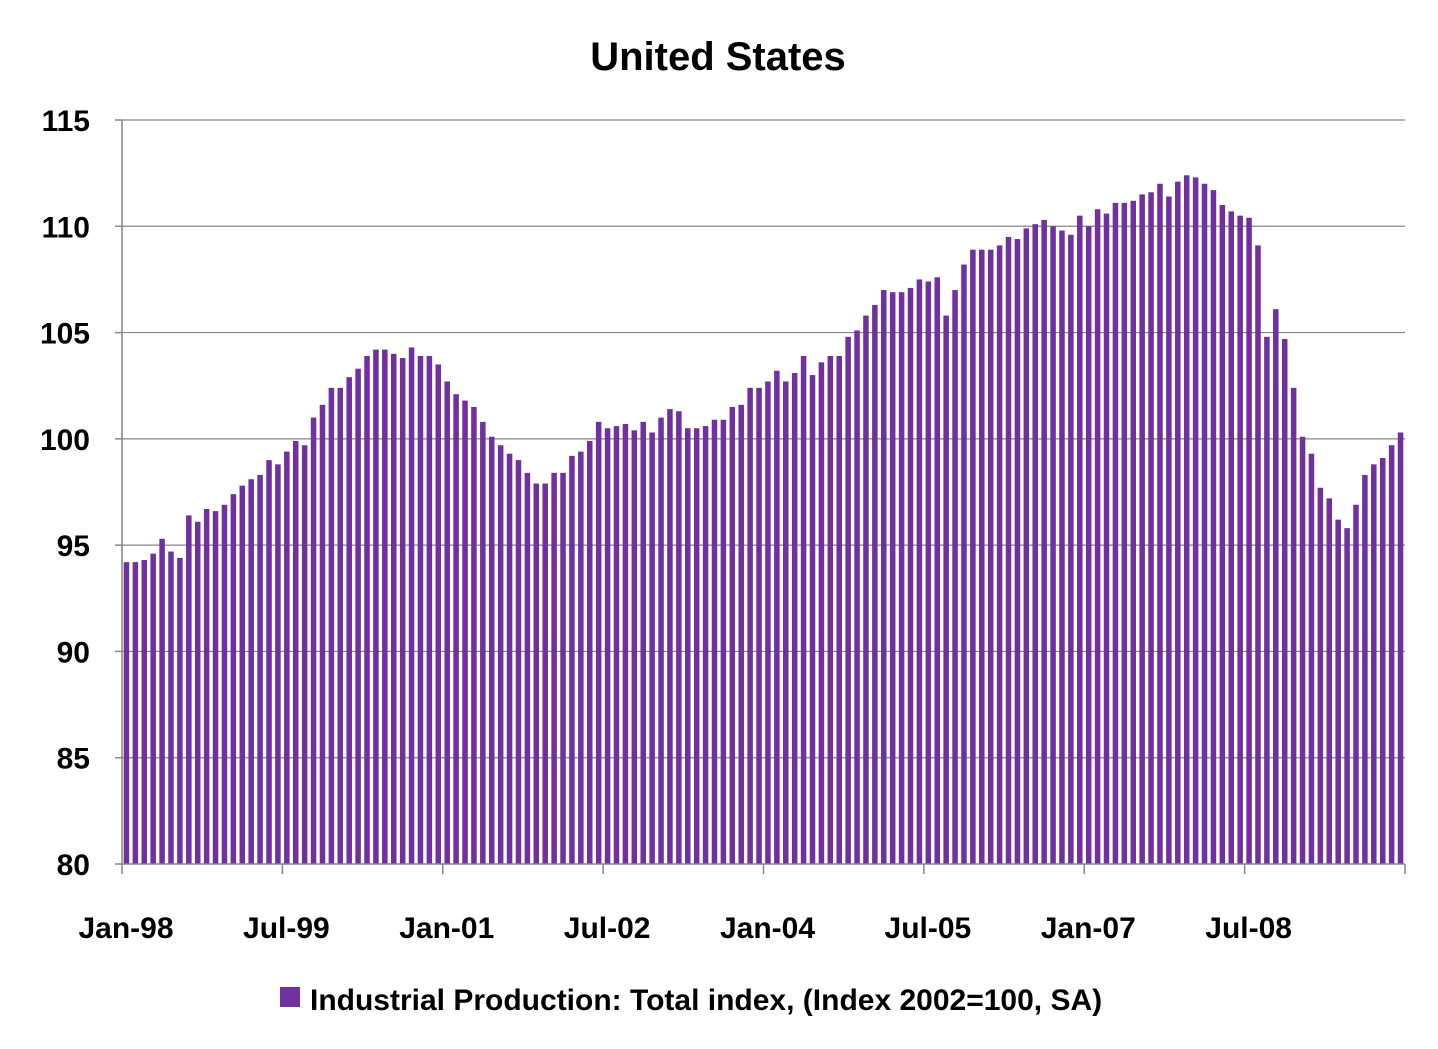  I want to click on y-tick-label: 110, so click(66, 227).